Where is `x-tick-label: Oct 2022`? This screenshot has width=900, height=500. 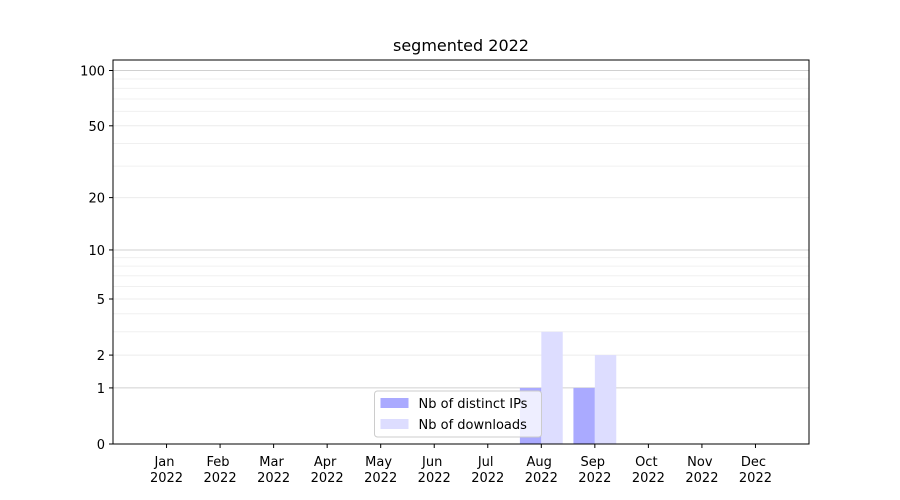
x-tick-label: Oct 2022 is located at coordinates (648, 470).